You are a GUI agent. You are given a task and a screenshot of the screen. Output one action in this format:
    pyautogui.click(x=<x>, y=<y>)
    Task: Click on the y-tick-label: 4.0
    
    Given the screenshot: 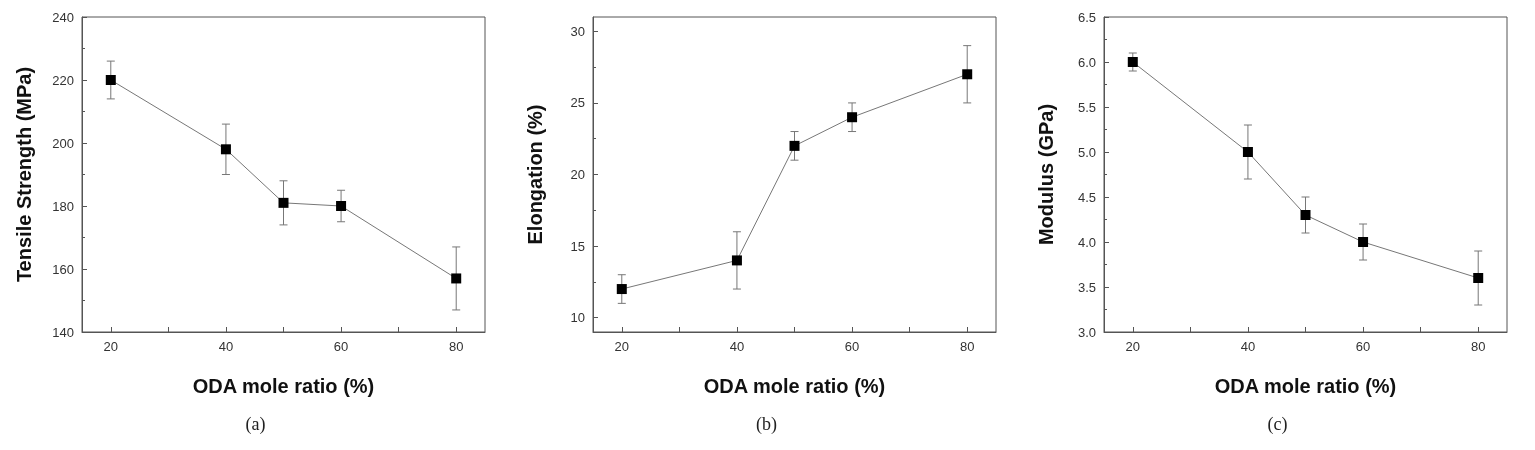 What is the action you would take?
    pyautogui.click(x=1086, y=242)
    